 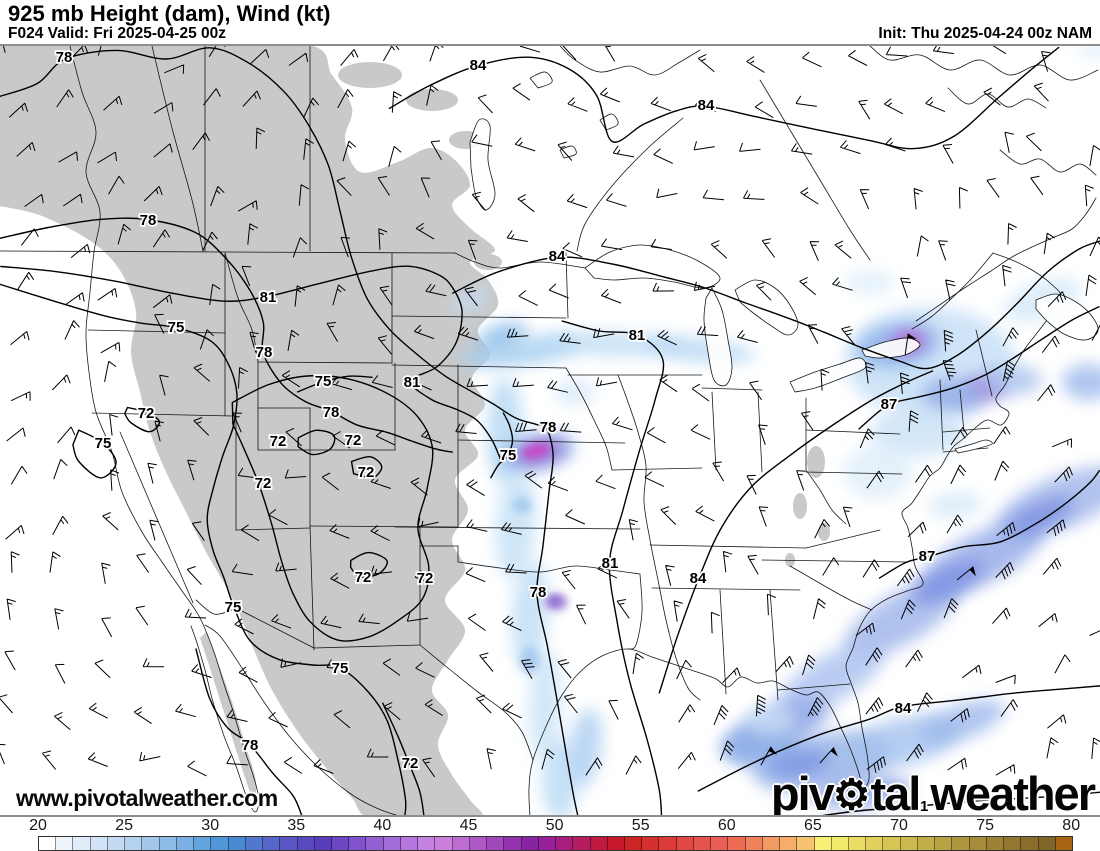 I want to click on colorbar-tick-30: 30, so click(x=210, y=825).